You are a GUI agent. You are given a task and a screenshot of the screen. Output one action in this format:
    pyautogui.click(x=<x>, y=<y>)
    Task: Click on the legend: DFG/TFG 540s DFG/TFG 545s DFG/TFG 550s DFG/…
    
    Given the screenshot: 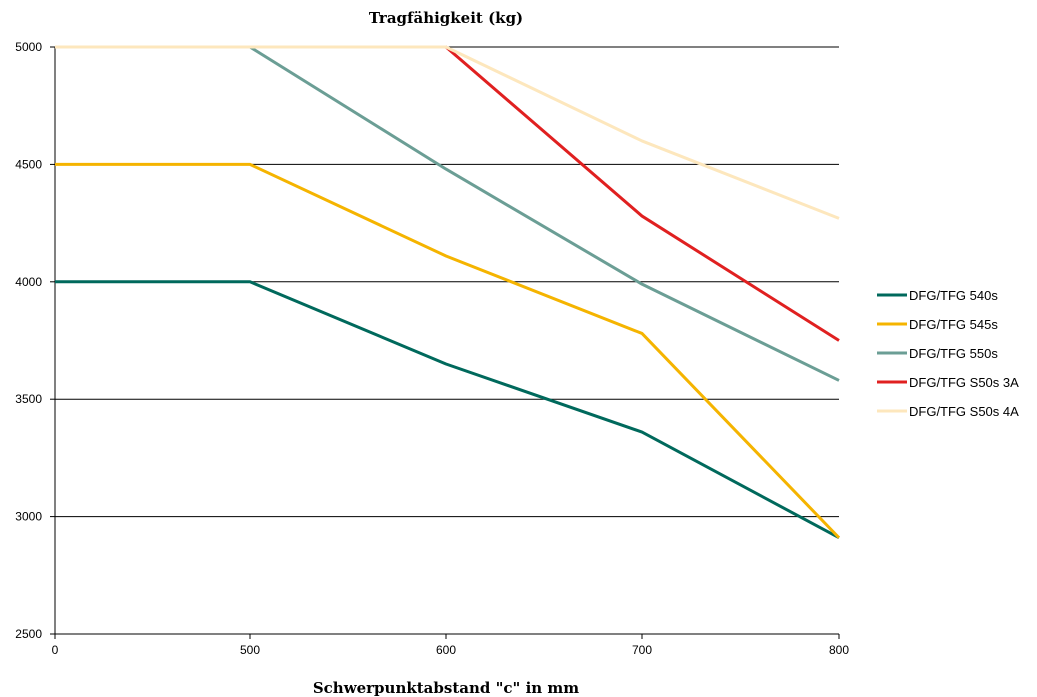 What is the action you would take?
    pyautogui.click(x=948, y=353)
    